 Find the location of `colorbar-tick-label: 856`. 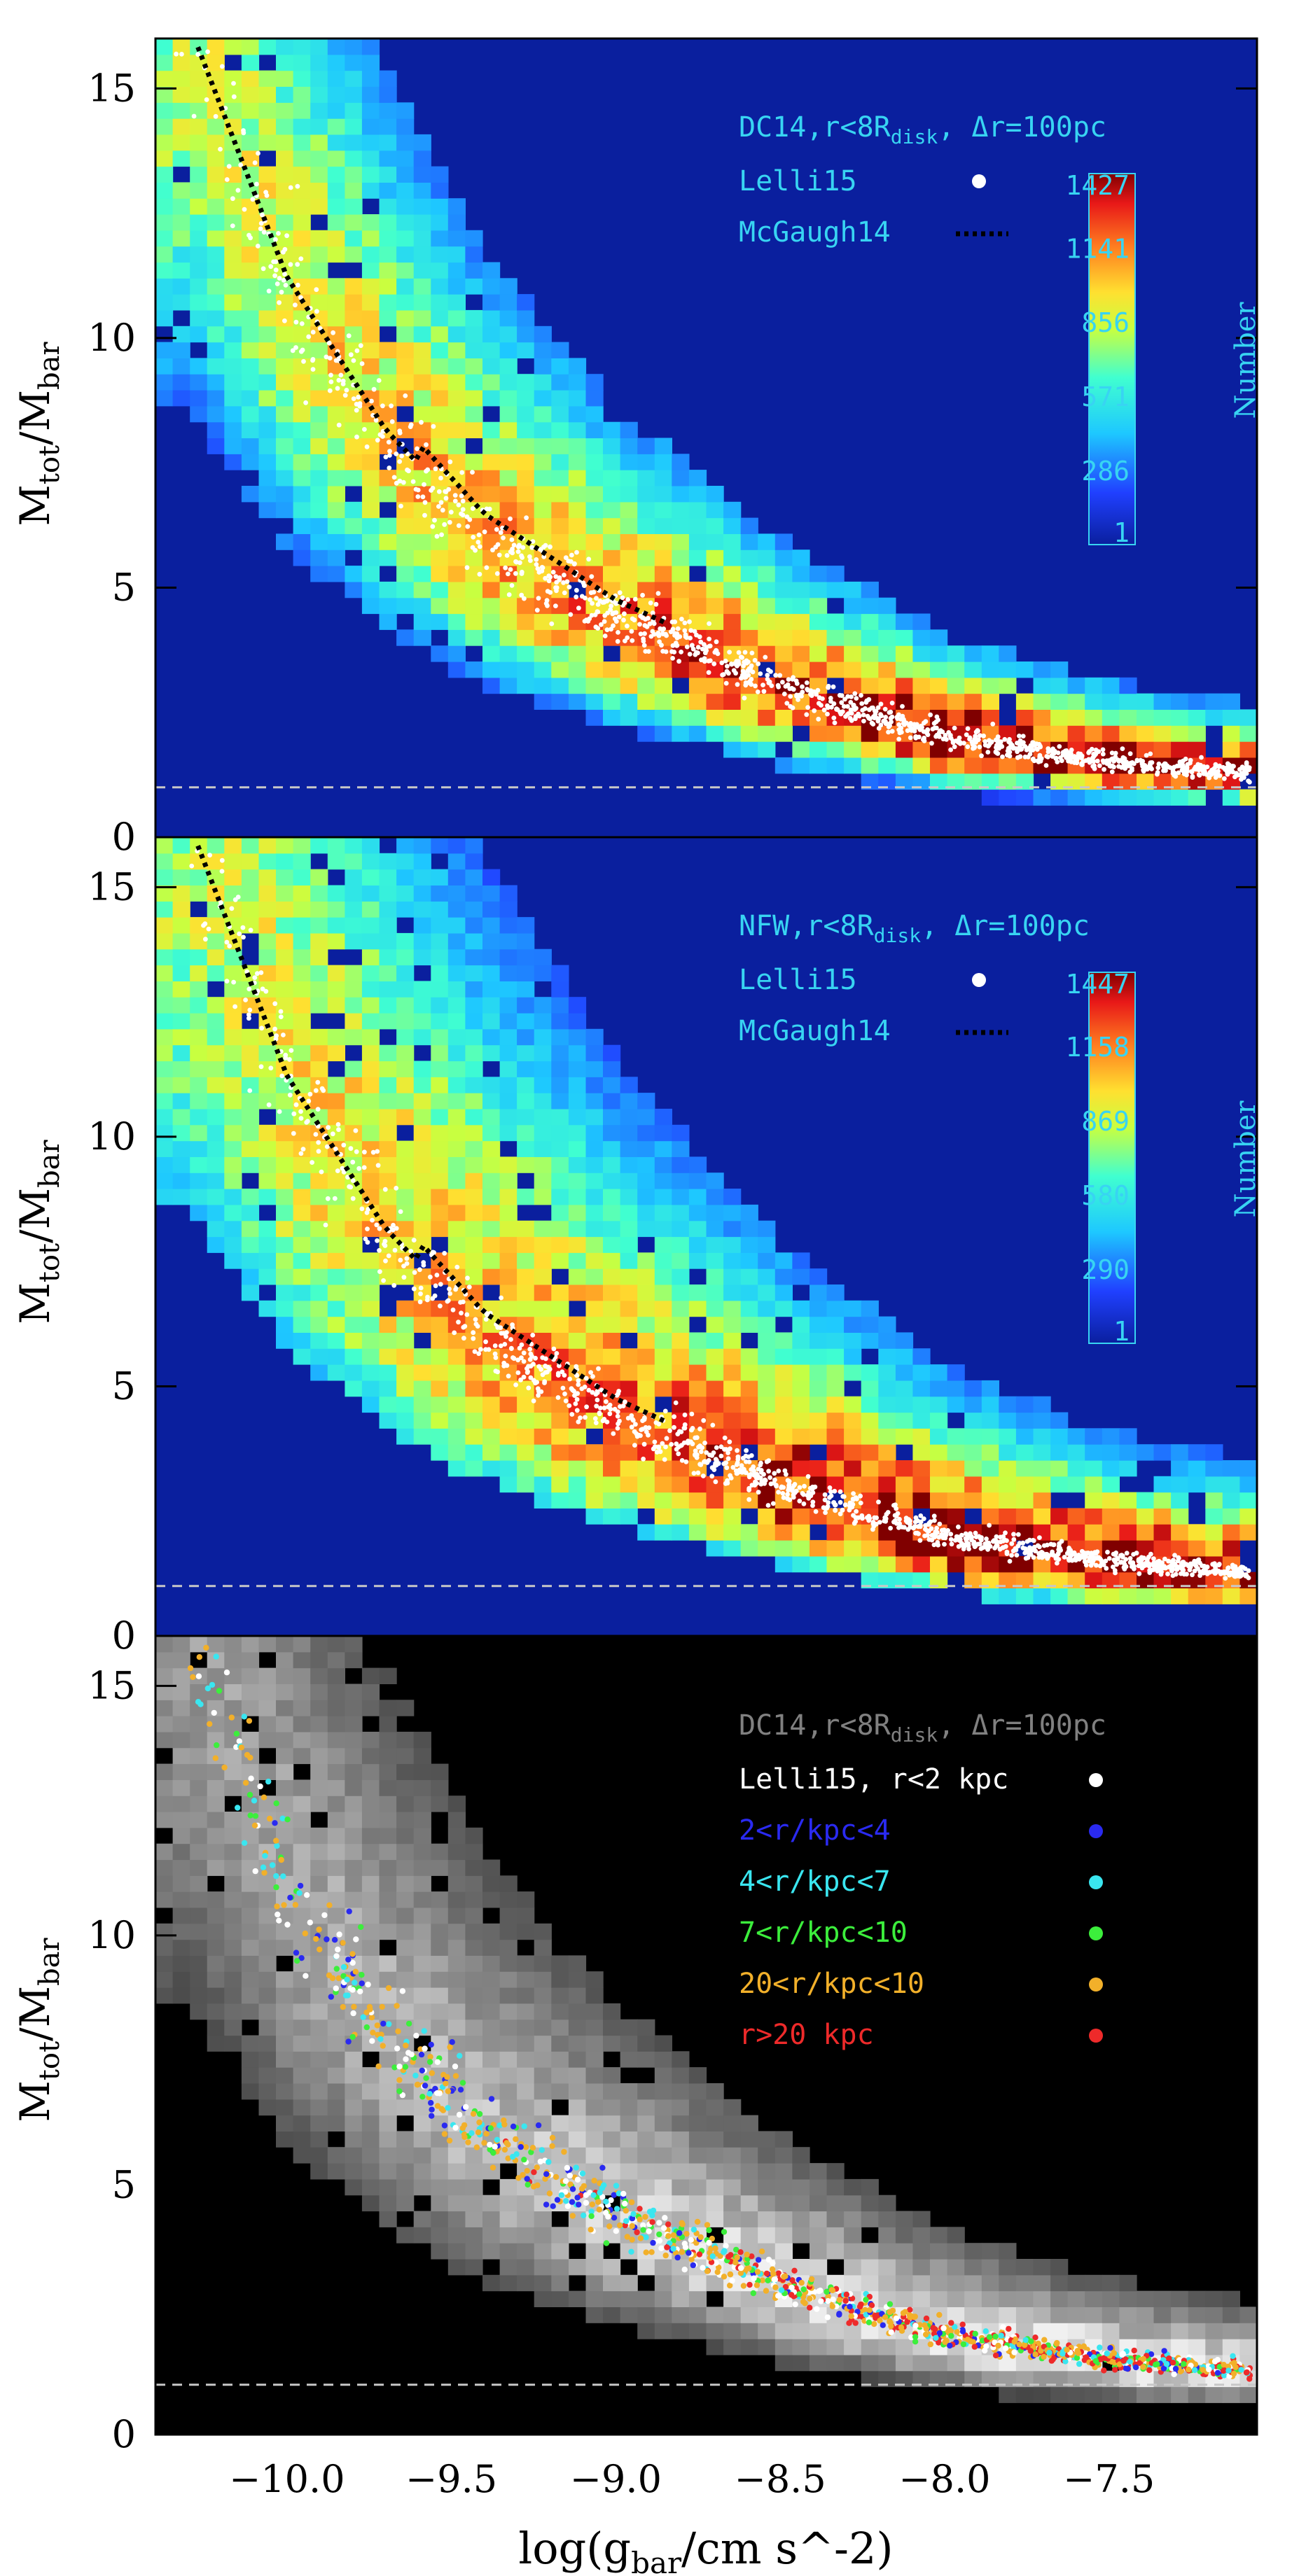

colorbar-tick-label: 856 is located at coordinates (1105, 322).